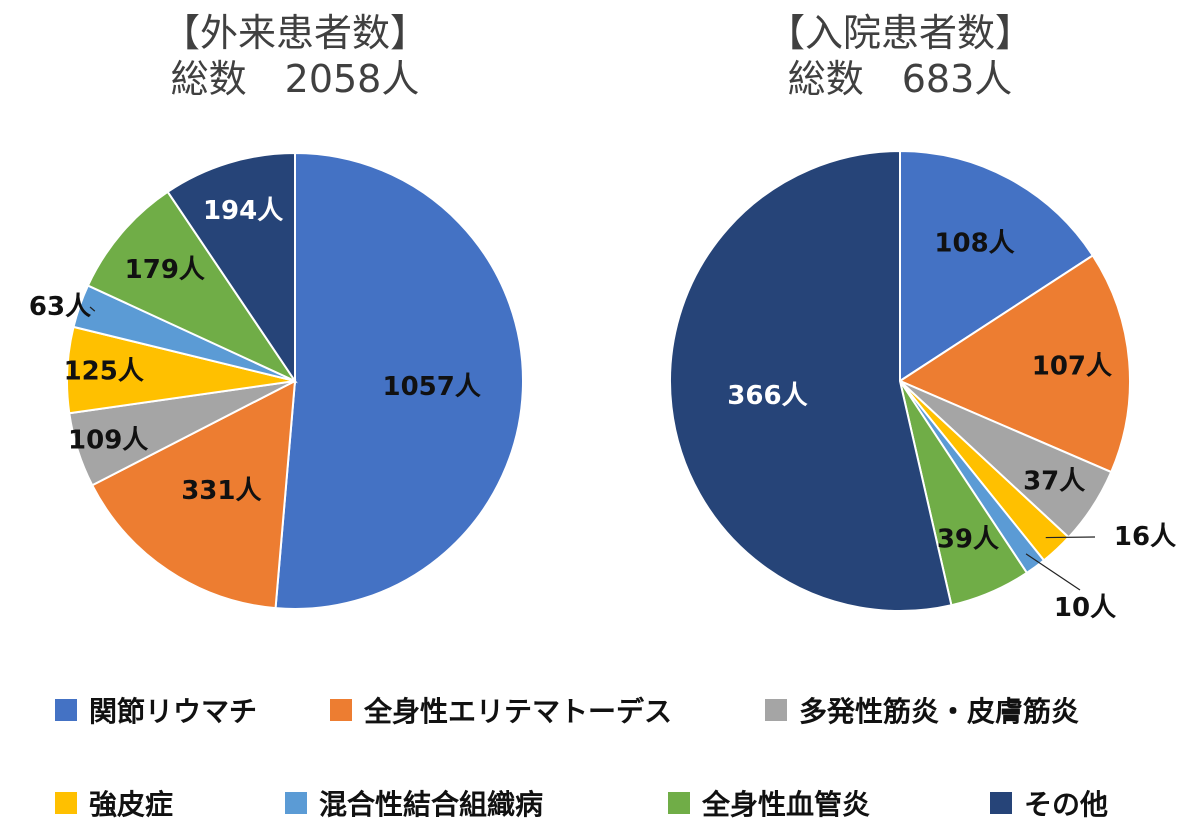 The height and width of the screenshot is (837, 1200). Describe the element at coordinates (900, 56) in the screenshot. I see `chart-title-inpatient: 【入院患者数】 総数 683人` at that location.